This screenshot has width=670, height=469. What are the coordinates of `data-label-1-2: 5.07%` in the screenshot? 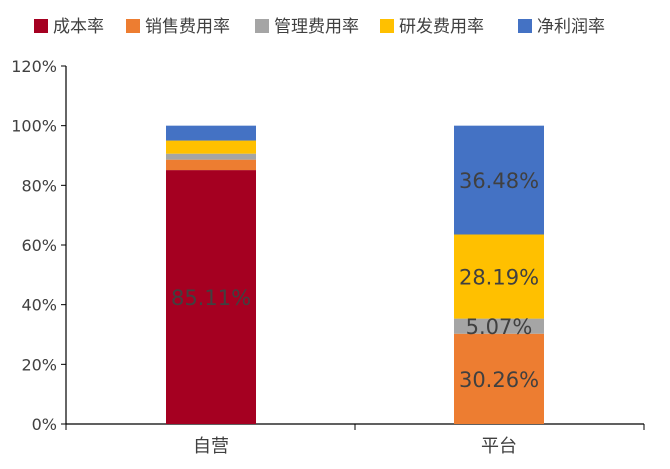 It's located at (499, 327).